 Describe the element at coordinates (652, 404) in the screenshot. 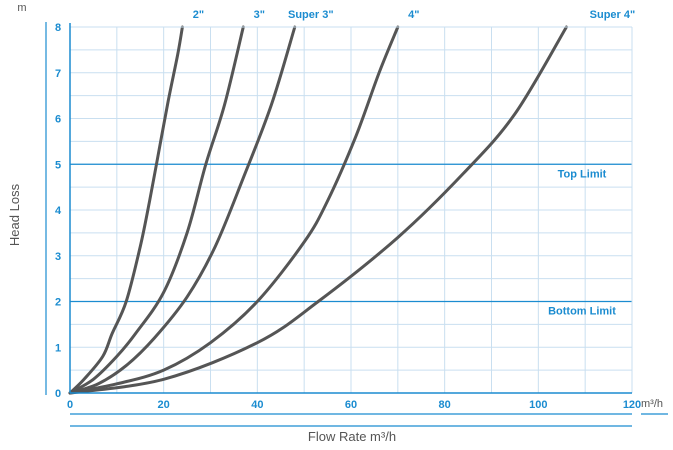

I see `x-unit-label: m³/h` at that location.